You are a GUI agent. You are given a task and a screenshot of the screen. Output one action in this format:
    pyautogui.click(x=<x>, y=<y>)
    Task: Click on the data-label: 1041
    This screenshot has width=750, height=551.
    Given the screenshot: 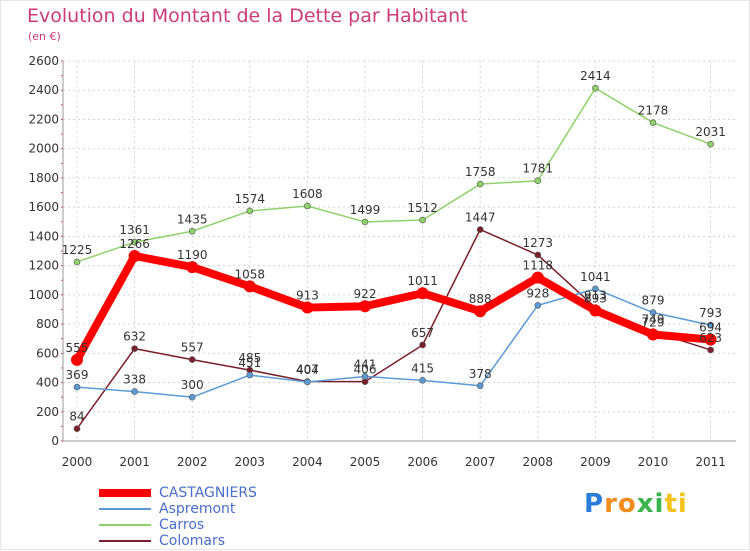 What is the action you would take?
    pyautogui.click(x=595, y=277)
    